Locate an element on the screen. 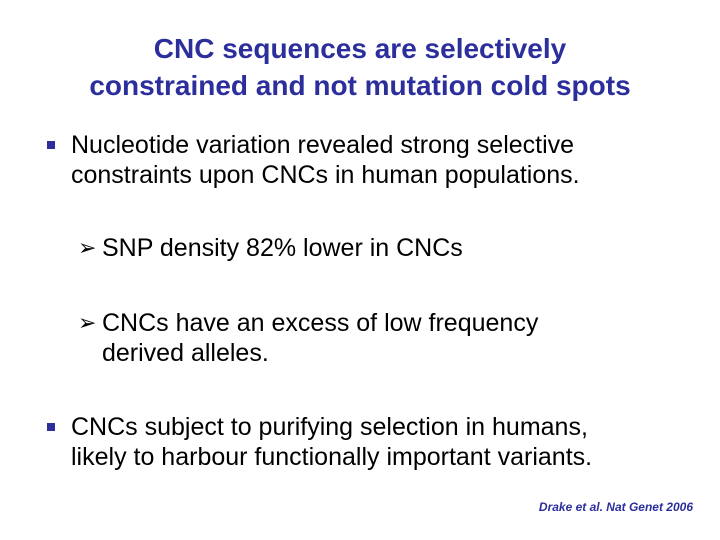 Image resolution: width=720 pixels, height=540 pixels. citation: Drake et al. Nat Genet 2006 is located at coordinates (615, 507).